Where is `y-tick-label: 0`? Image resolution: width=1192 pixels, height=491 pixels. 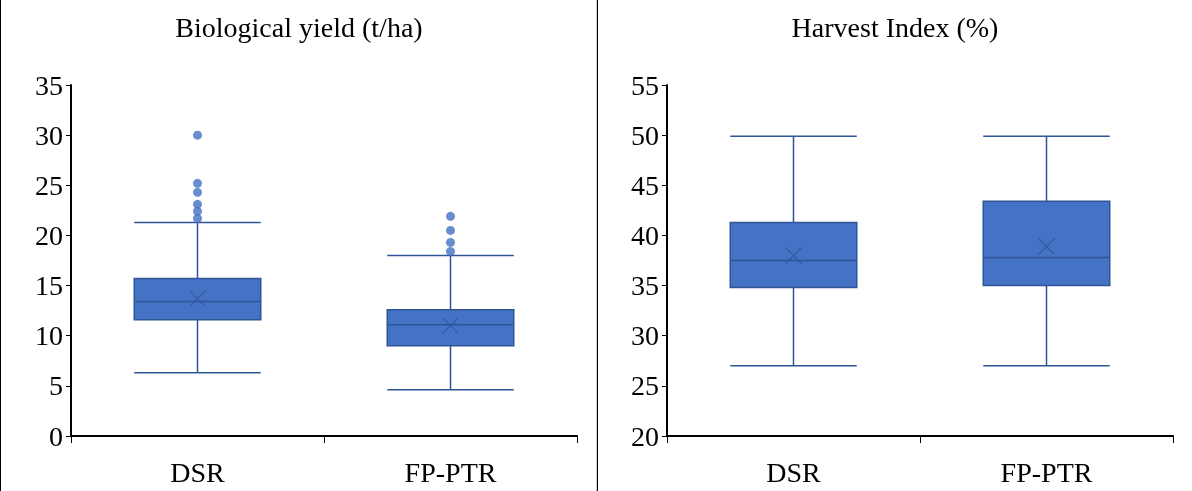 y-tick-label: 0 is located at coordinates (56, 436).